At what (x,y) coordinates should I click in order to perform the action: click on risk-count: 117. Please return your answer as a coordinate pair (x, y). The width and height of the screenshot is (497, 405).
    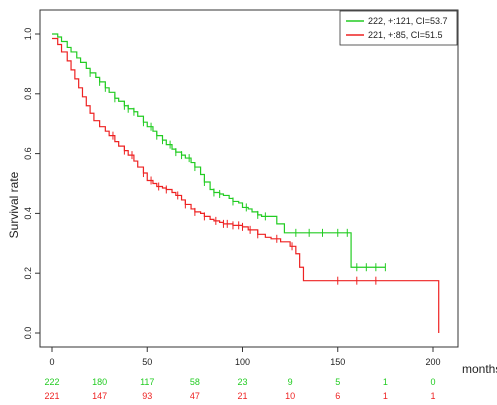
    Looking at the image, I should click on (147, 382).